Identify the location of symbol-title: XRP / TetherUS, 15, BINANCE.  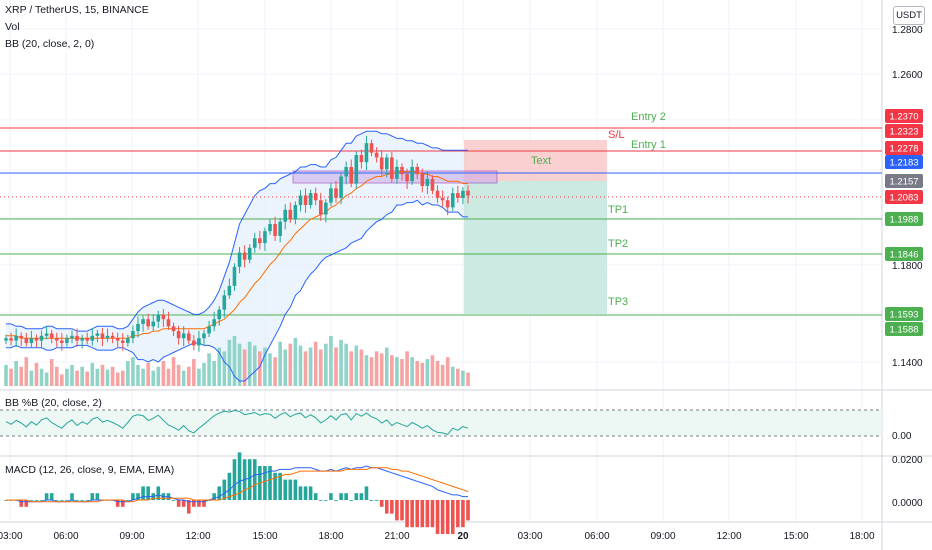
(77, 10).